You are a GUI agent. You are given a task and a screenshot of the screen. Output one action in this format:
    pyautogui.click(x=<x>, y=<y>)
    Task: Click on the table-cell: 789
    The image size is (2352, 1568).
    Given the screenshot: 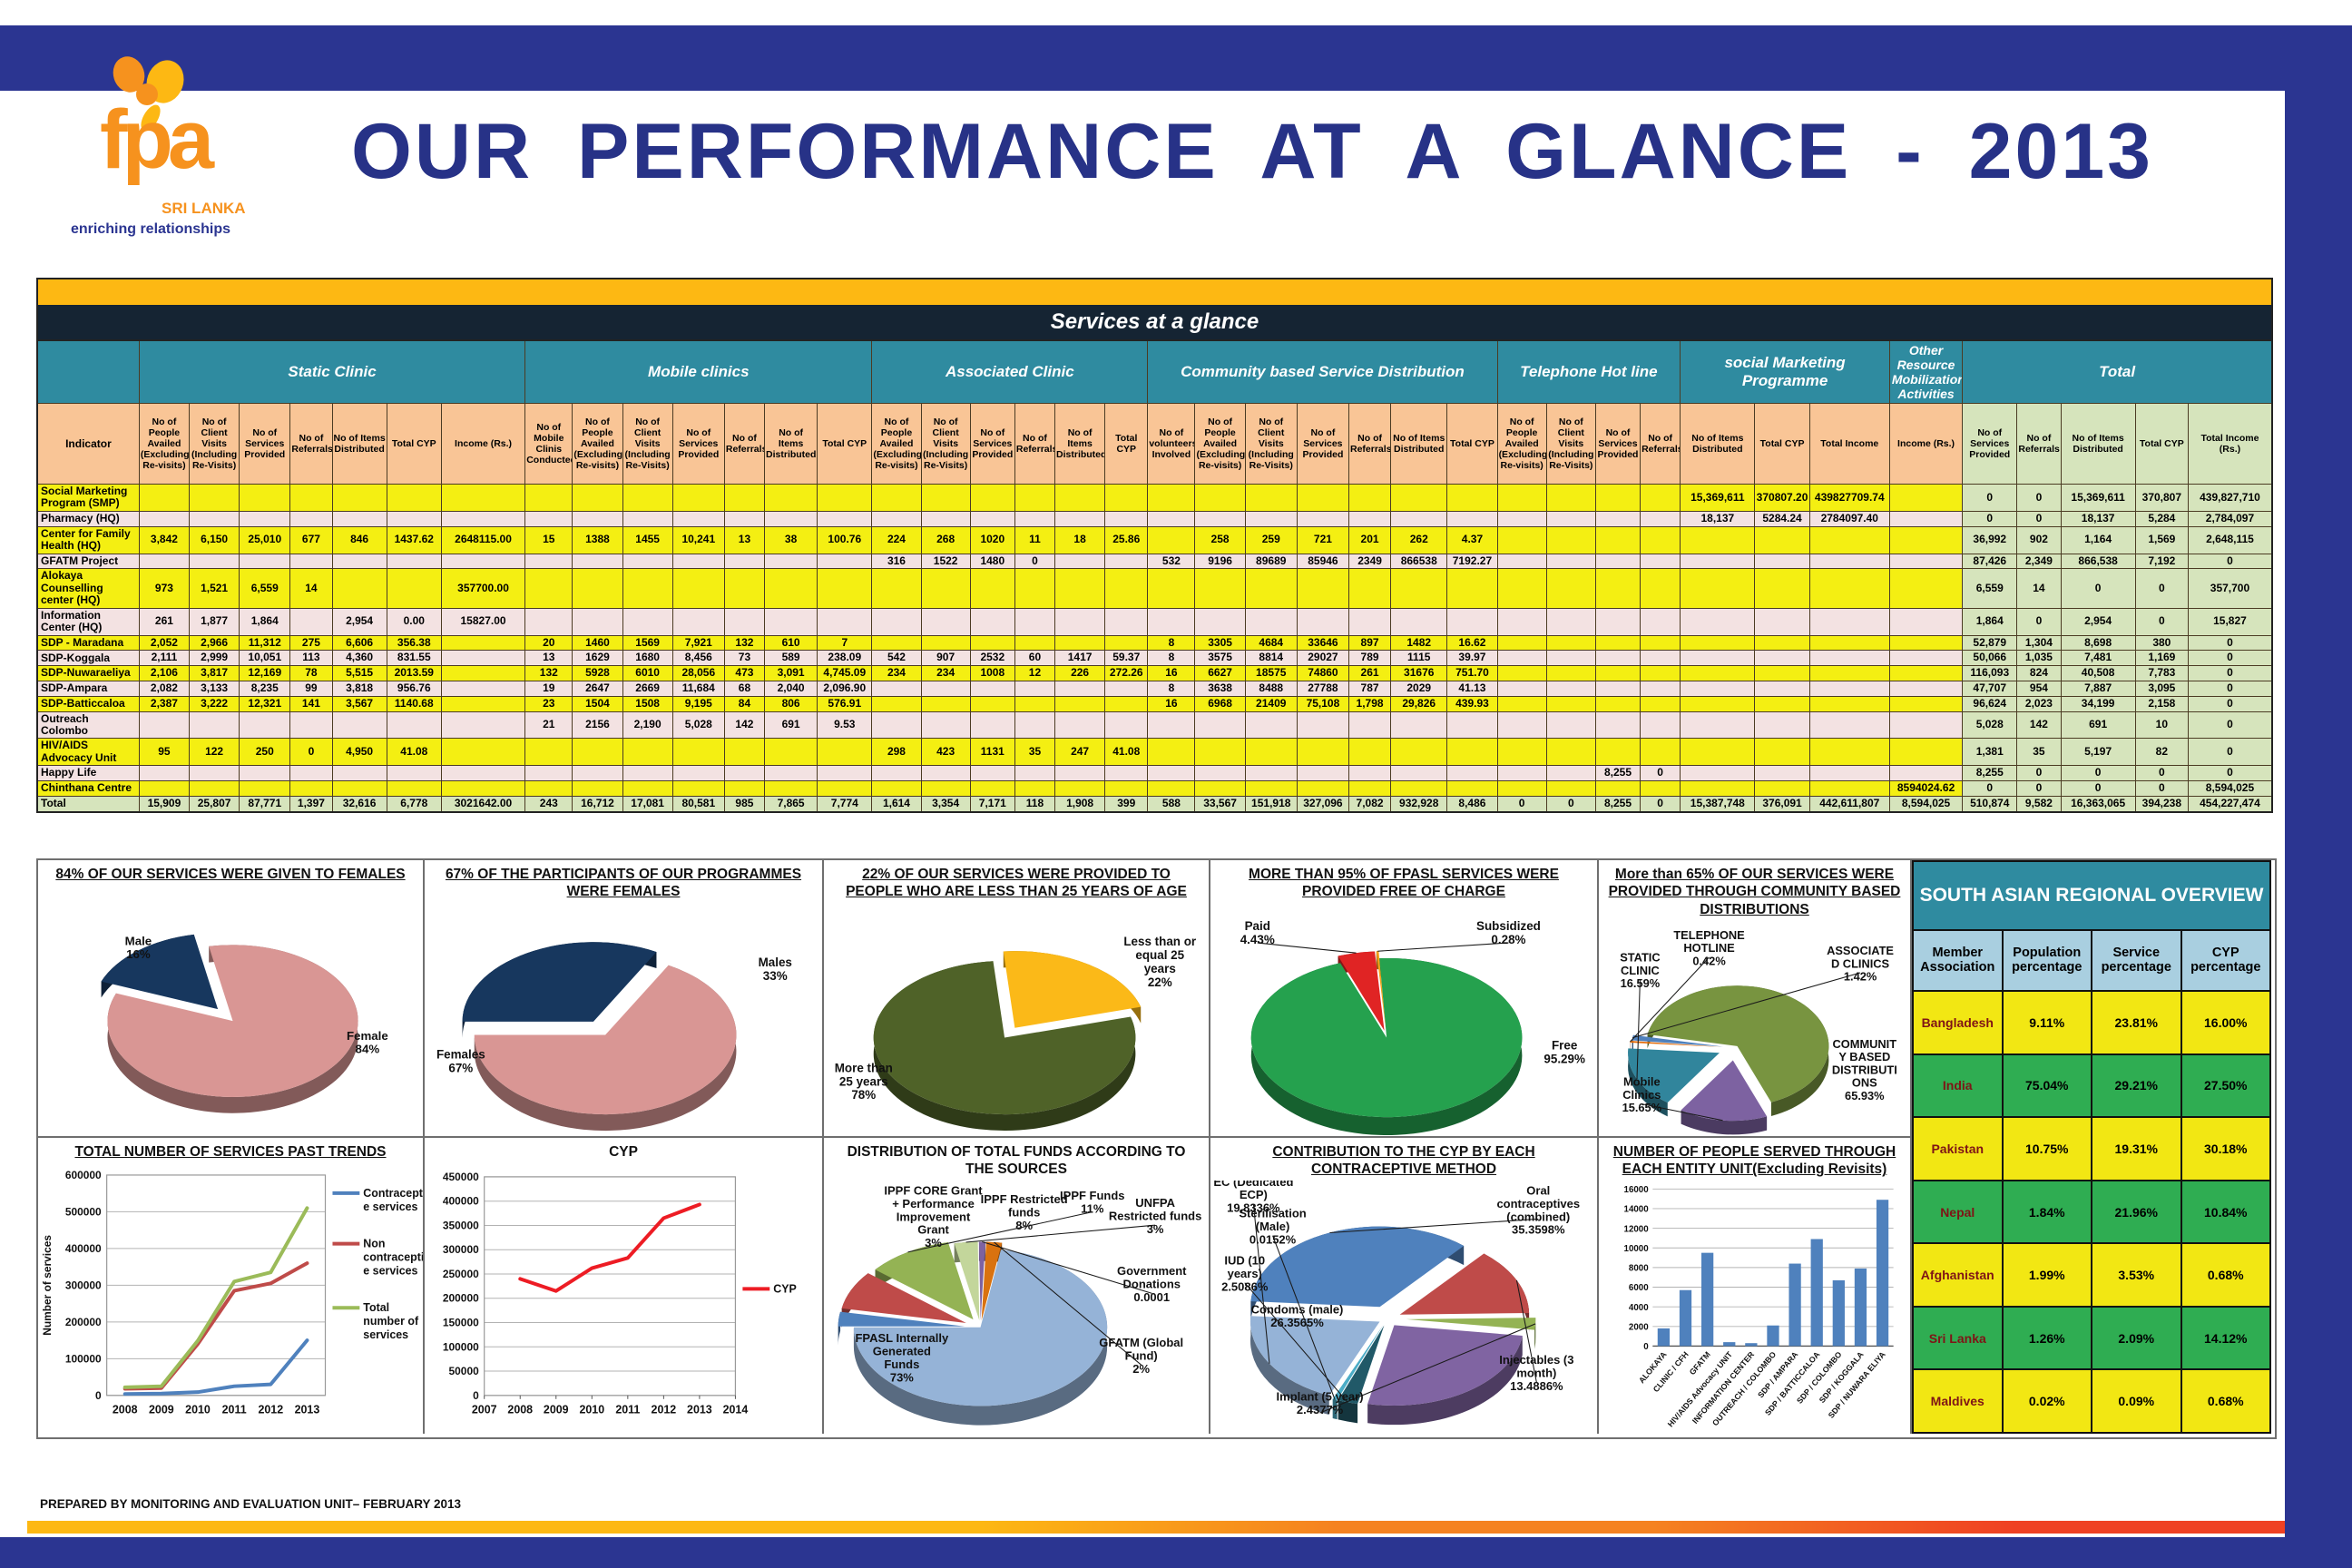 What is the action you would take?
    pyautogui.click(x=1370, y=658)
    